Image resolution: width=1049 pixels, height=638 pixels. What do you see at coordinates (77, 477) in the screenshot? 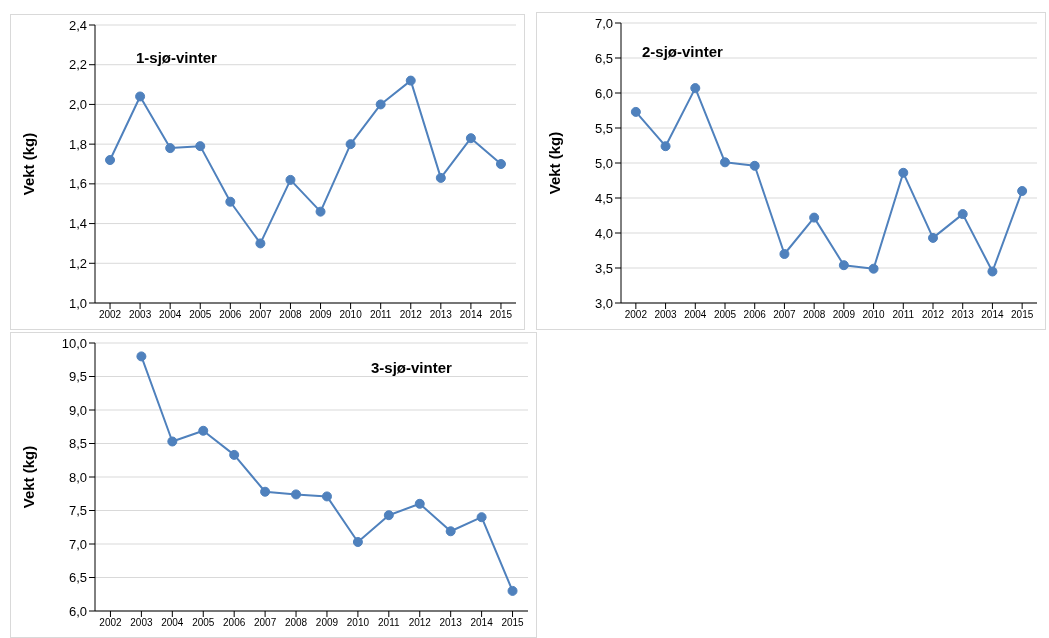
I see `y-tick-label: 8,0` at bounding box center [77, 477].